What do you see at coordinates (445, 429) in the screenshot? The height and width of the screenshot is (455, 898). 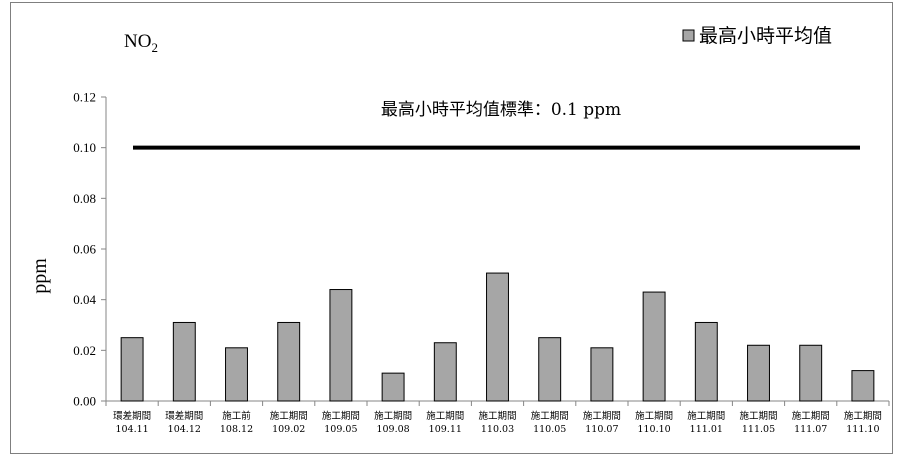 I see `x-tick-label-date: 109.11` at bounding box center [445, 429].